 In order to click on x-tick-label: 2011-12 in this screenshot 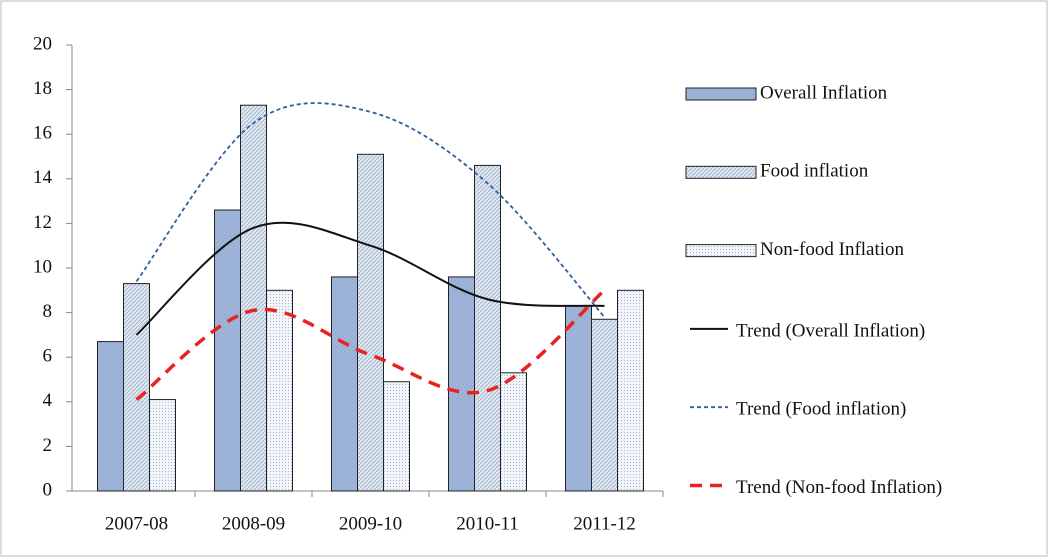, I will do `click(604, 523)`.